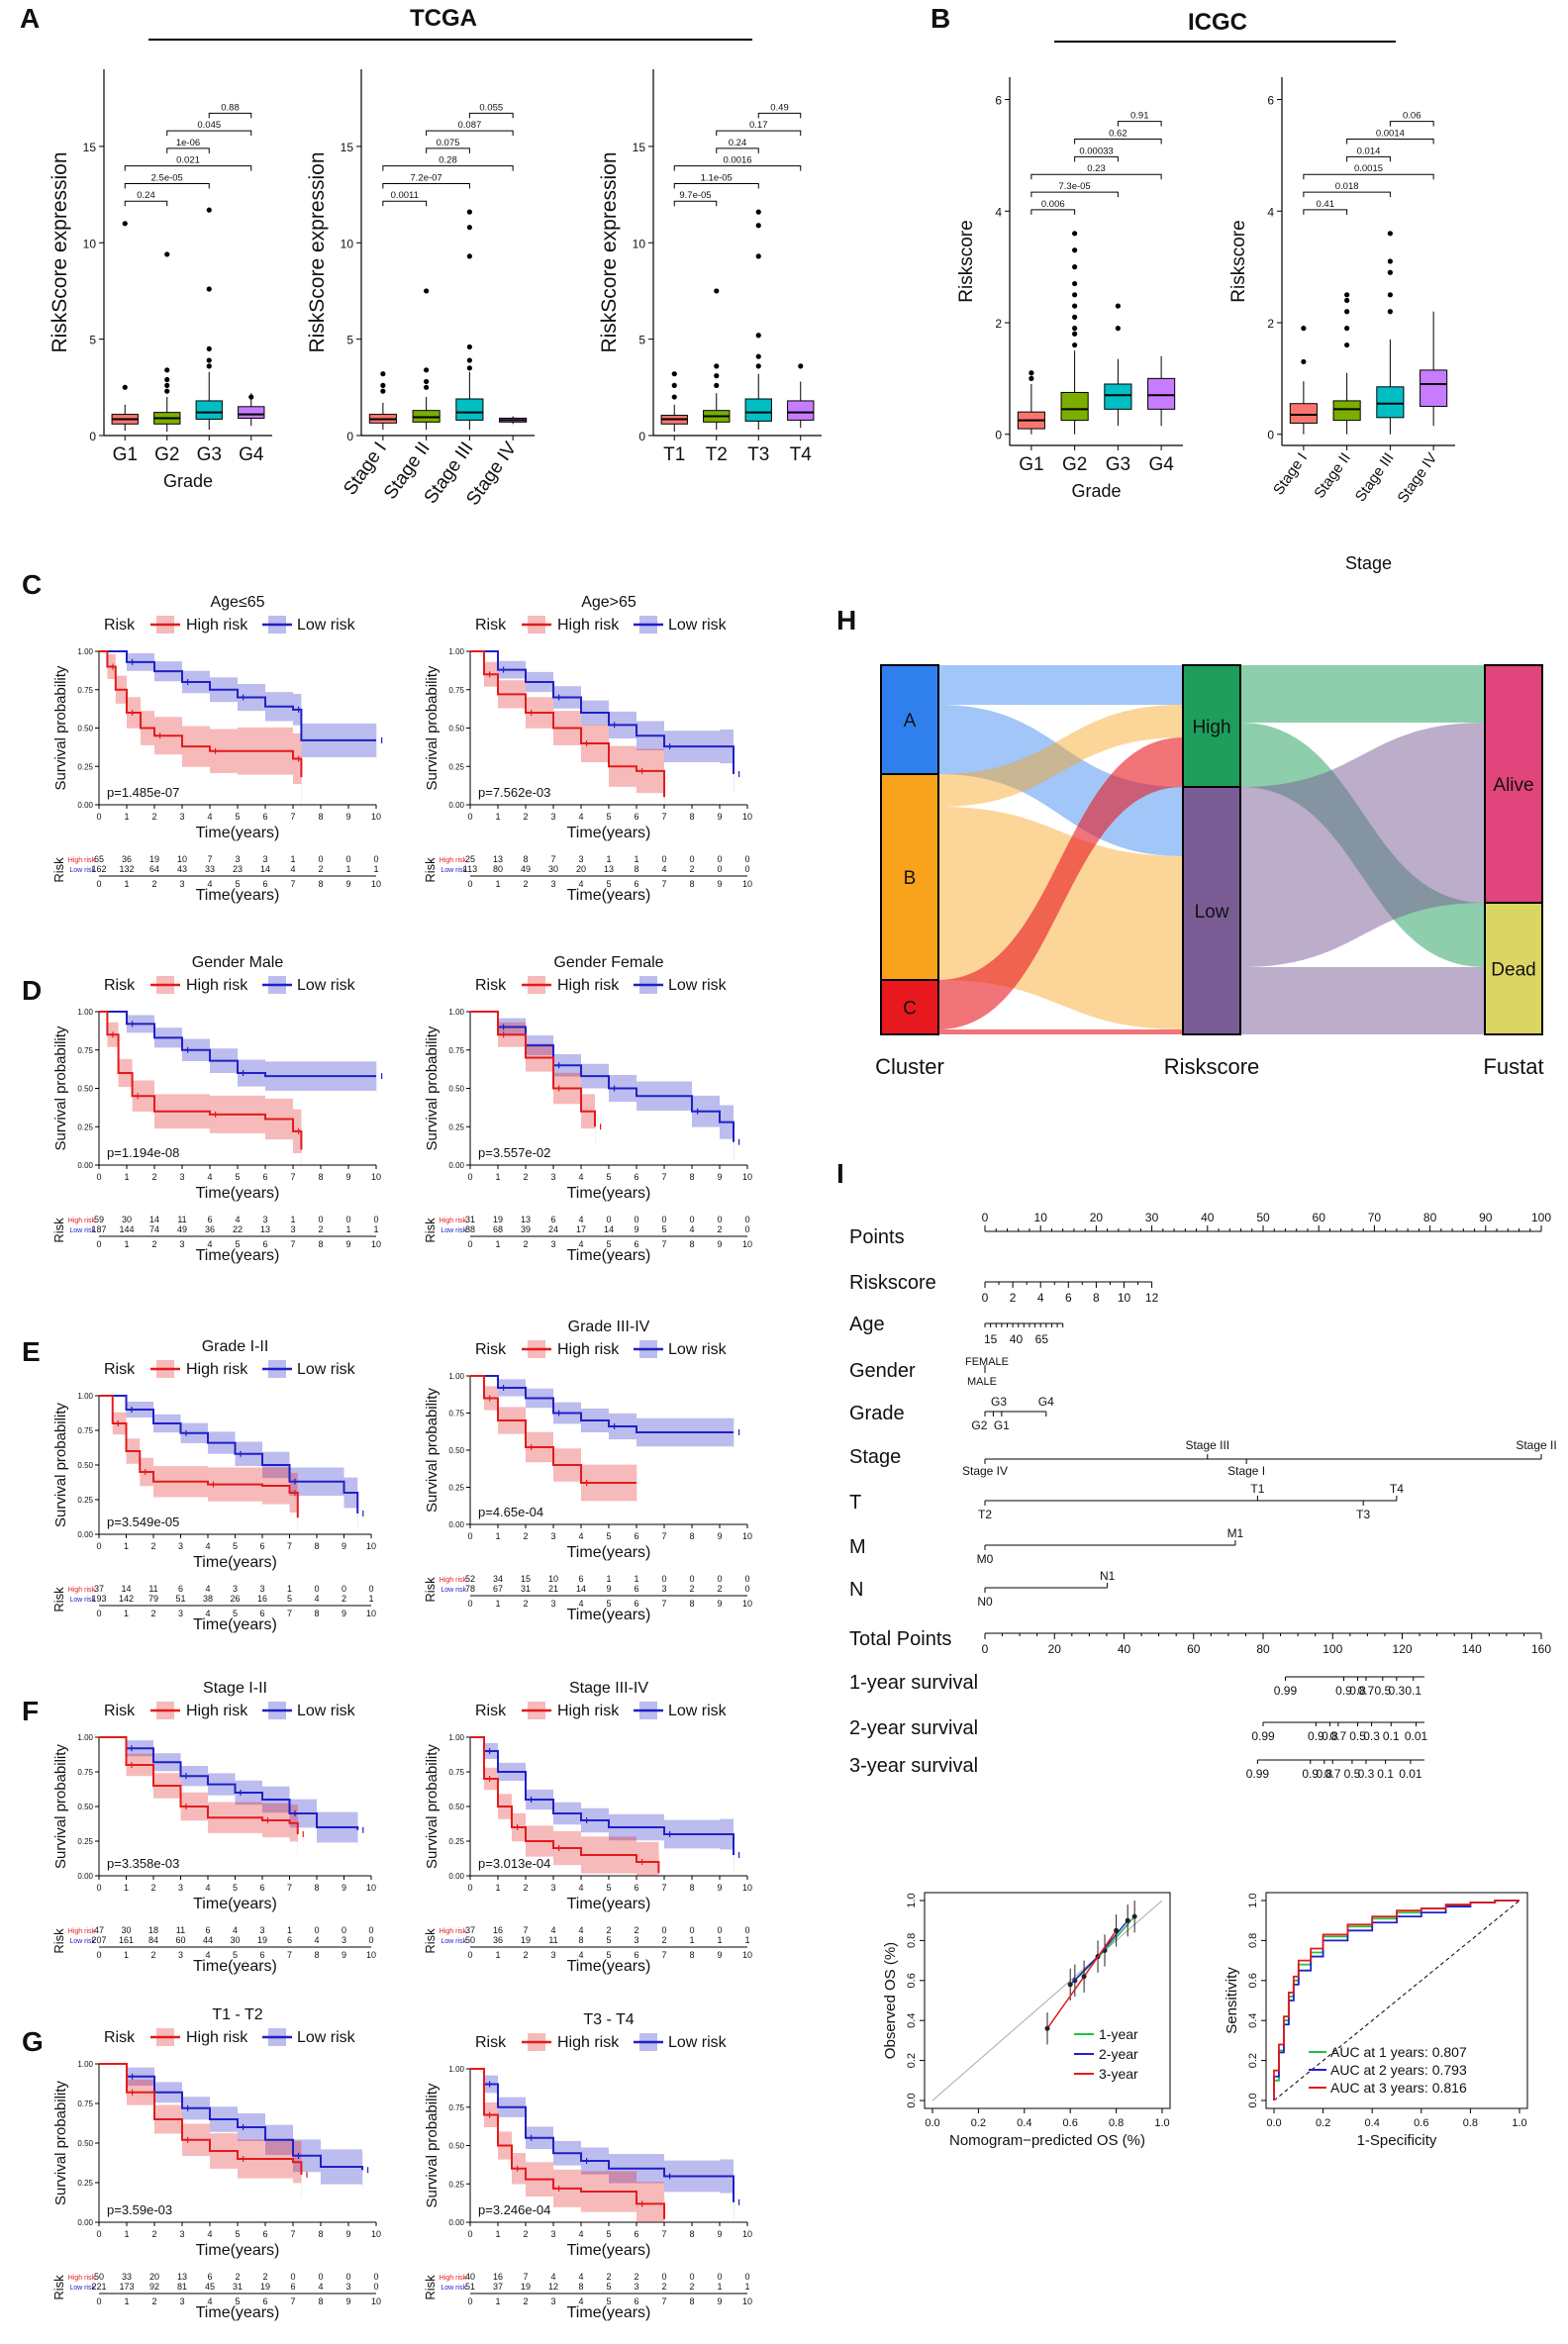 The image size is (1568, 2344). What do you see at coordinates (1139, 116) in the screenshot?
I see `comparison-p-value: 0.91` at bounding box center [1139, 116].